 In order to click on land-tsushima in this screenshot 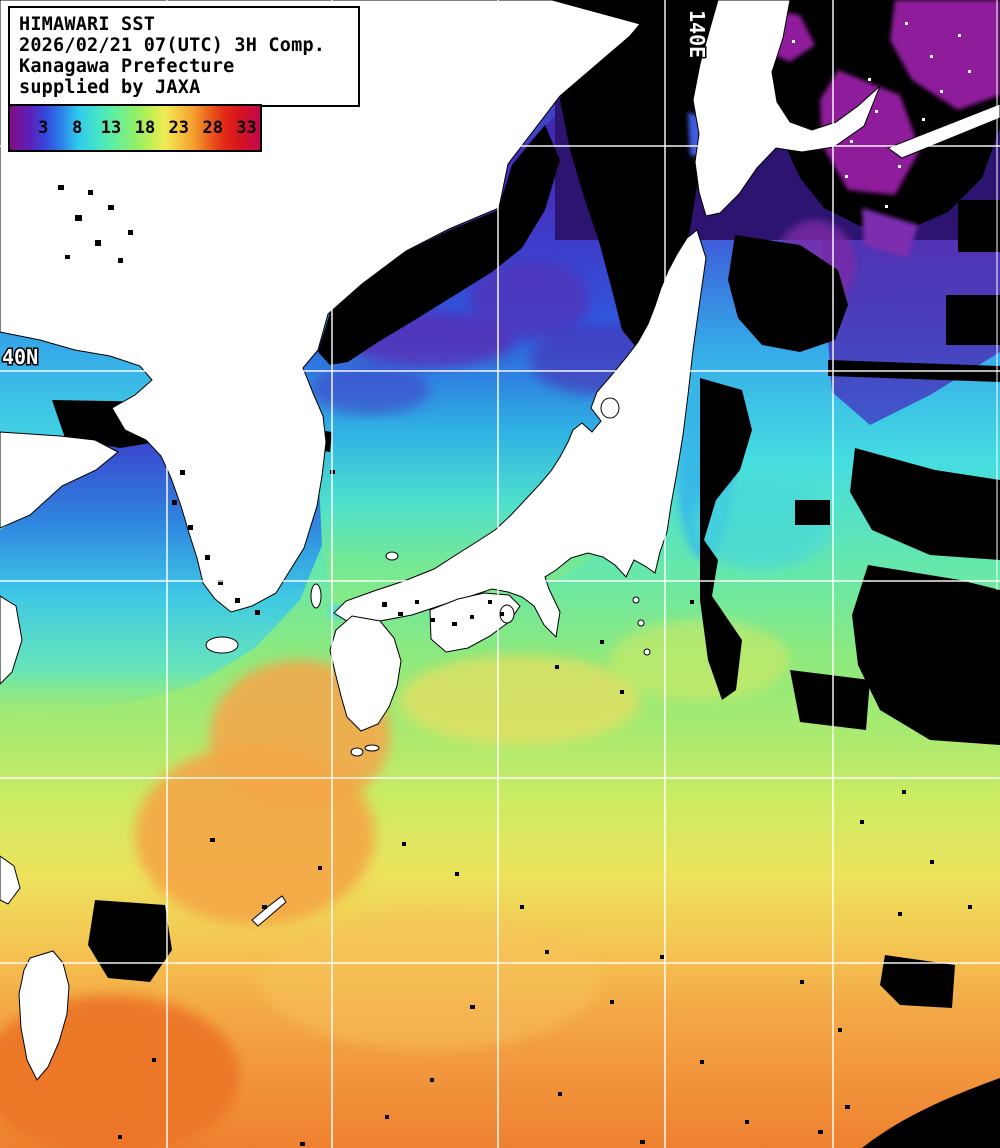, I will do `click(316, 596)`.